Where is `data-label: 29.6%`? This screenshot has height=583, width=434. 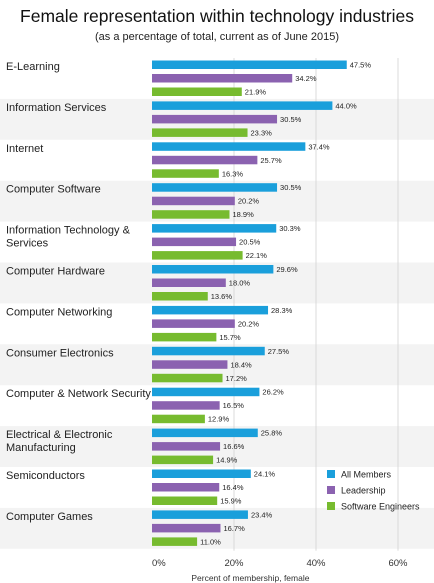
data-label: 29.6% is located at coordinates (287, 269).